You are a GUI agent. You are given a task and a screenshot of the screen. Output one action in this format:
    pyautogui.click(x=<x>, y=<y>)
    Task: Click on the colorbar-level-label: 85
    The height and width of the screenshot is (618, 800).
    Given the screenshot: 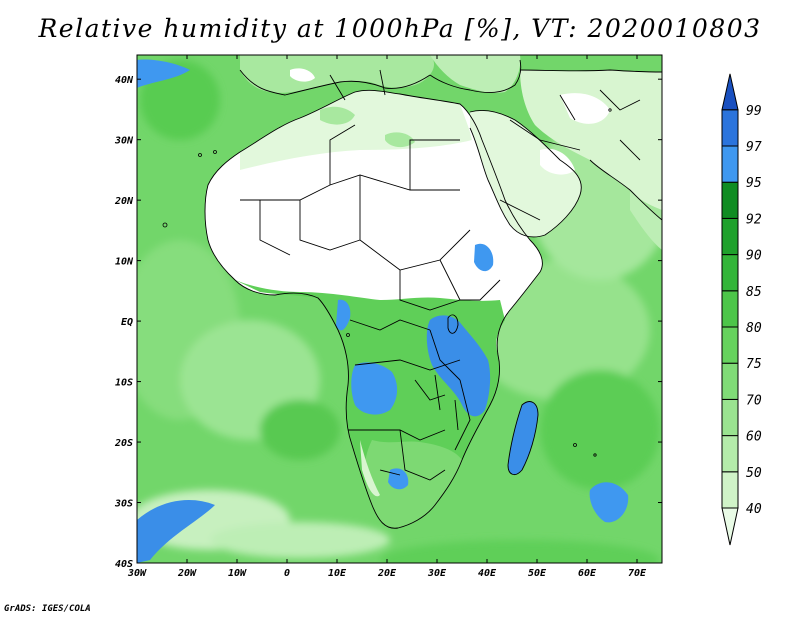 What is the action you would take?
    pyautogui.click(x=754, y=292)
    